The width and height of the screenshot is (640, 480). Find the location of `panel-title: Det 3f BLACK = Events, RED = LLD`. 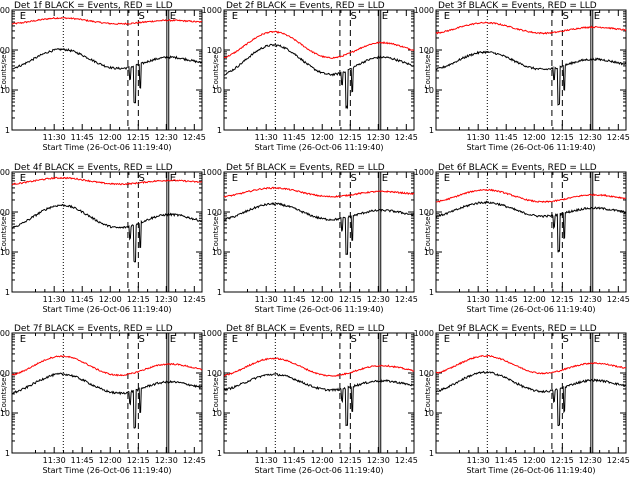

panel-title: Det 3f BLACK = Events, RED = LLD is located at coordinates (517, 6).